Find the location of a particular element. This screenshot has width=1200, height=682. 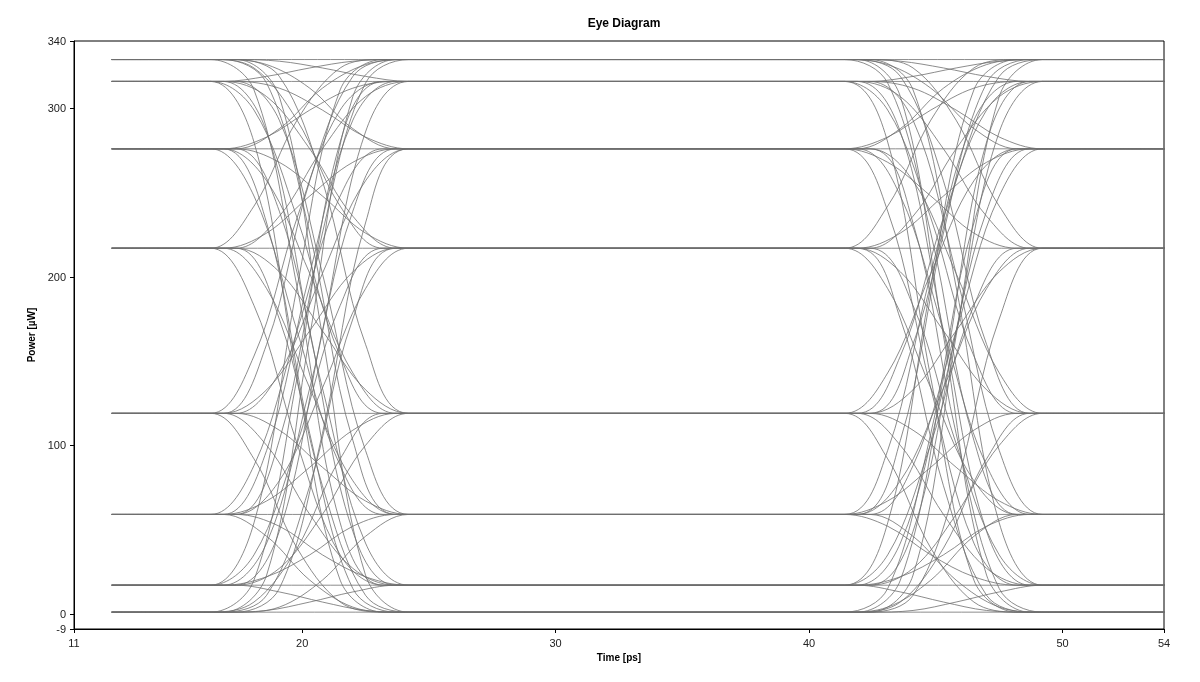

y-axis-title: Power [µW] is located at coordinates (32, 335).